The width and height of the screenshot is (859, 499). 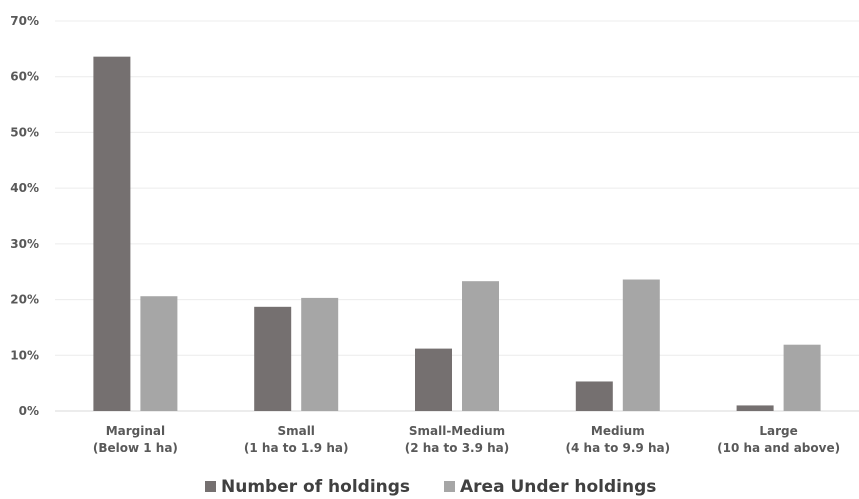 I want to click on category-sublabel: (Below 1 ha), so click(x=135, y=448).